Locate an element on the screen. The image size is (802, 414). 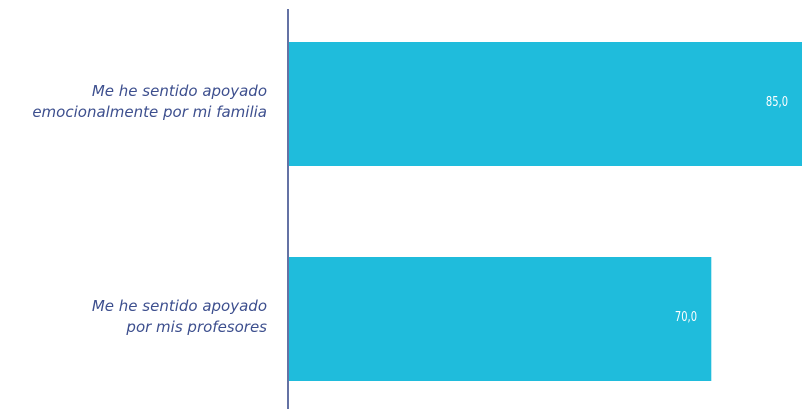
category-label-2-line-2: por mis profesores is located at coordinates (196, 327).